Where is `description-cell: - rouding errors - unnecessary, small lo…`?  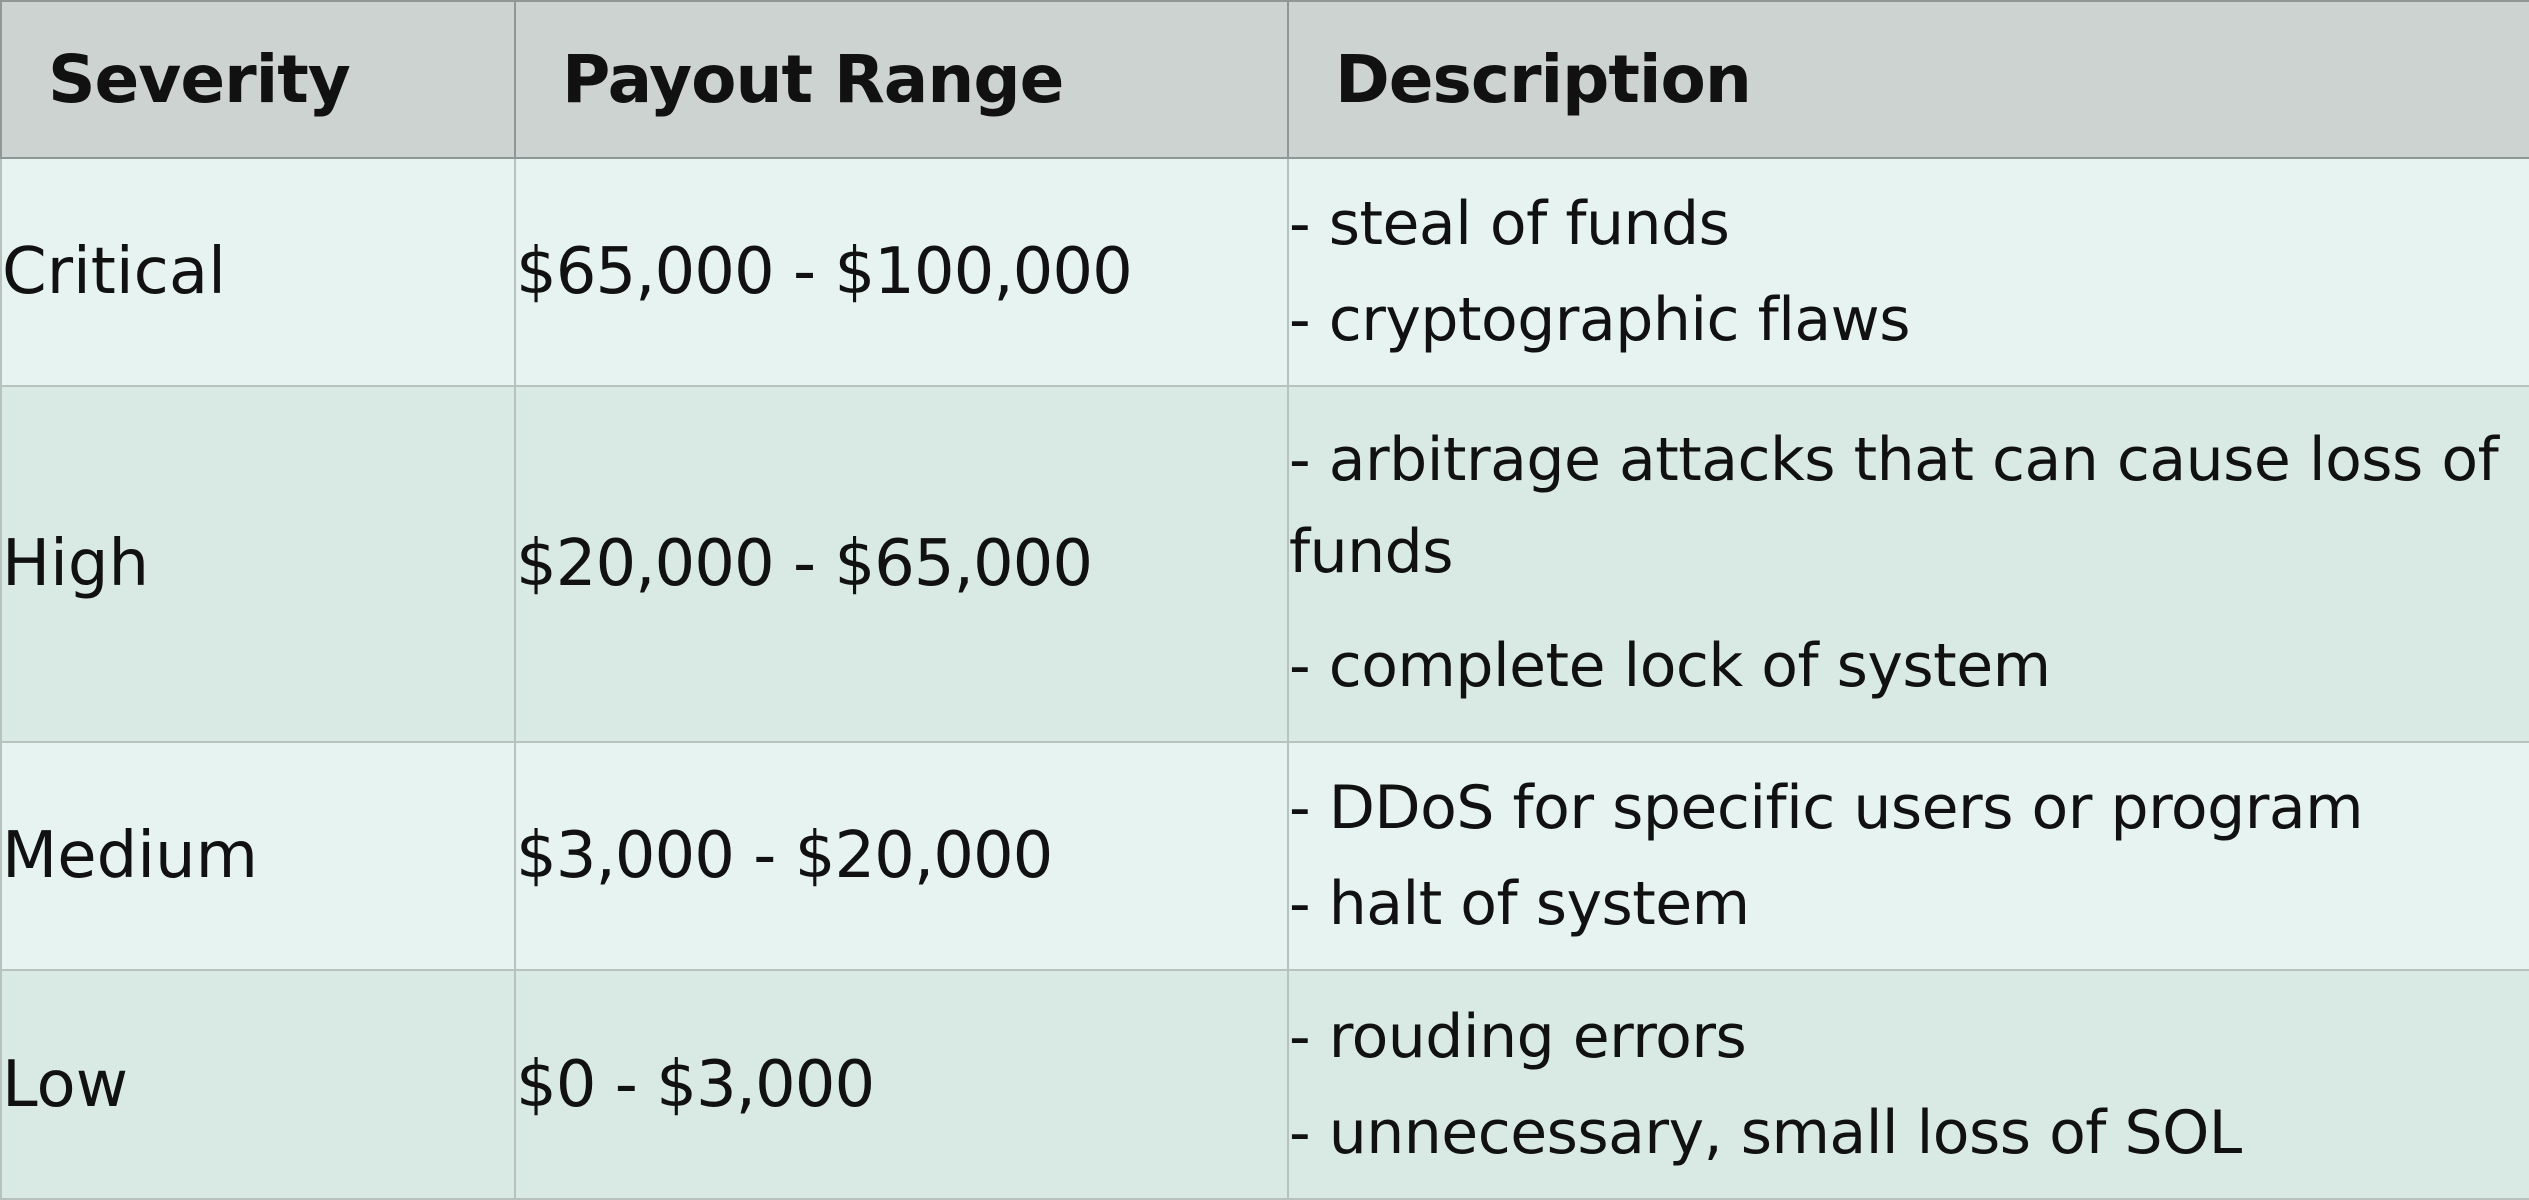
description-cell: - rouding errors - unnecessary, small lo… is located at coordinates (1908, 1084).